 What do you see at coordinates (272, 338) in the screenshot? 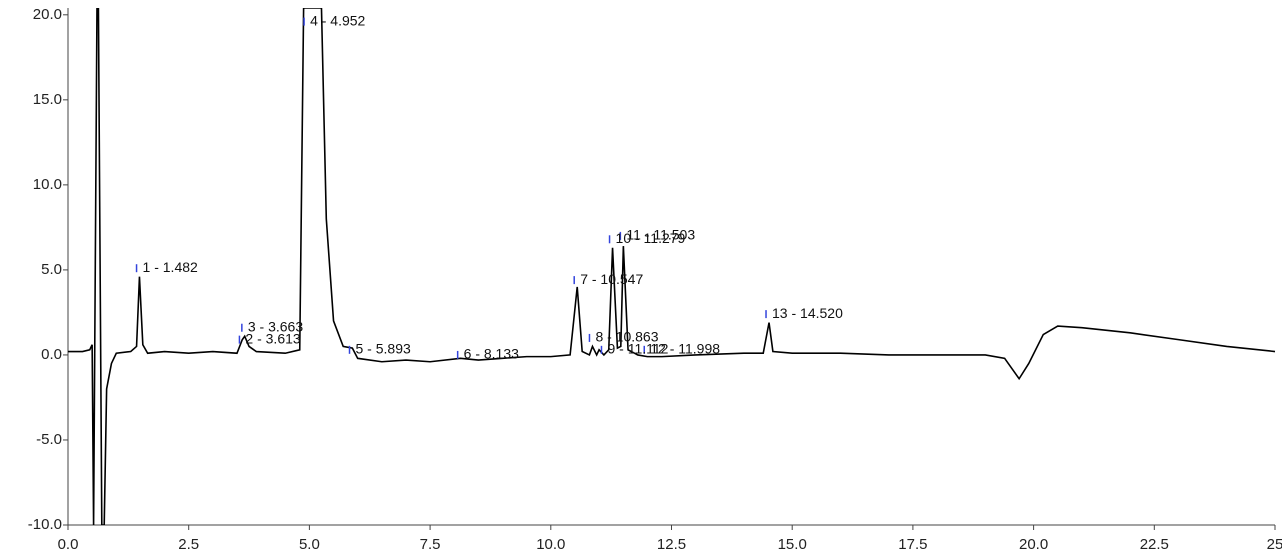
I see `peak-label: 2 - 3.613` at bounding box center [272, 338].